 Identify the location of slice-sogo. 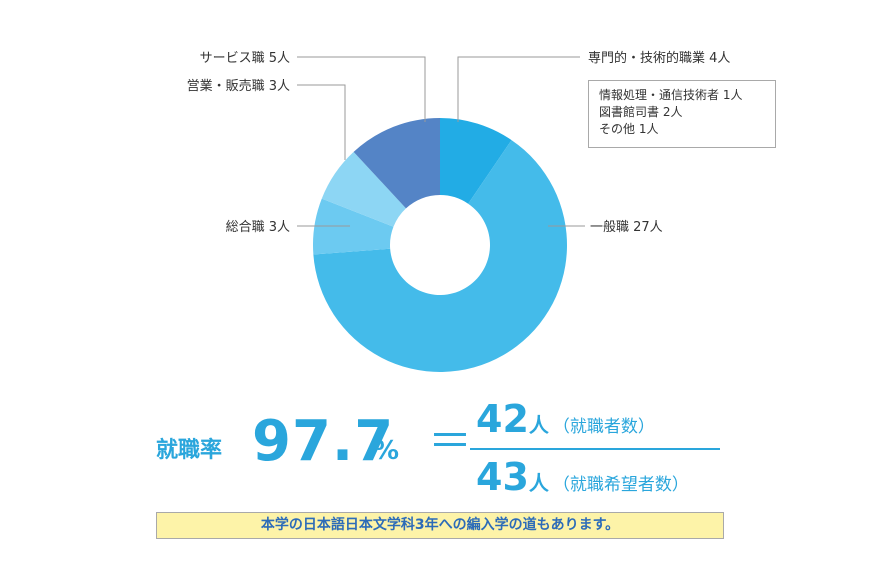
(353, 226).